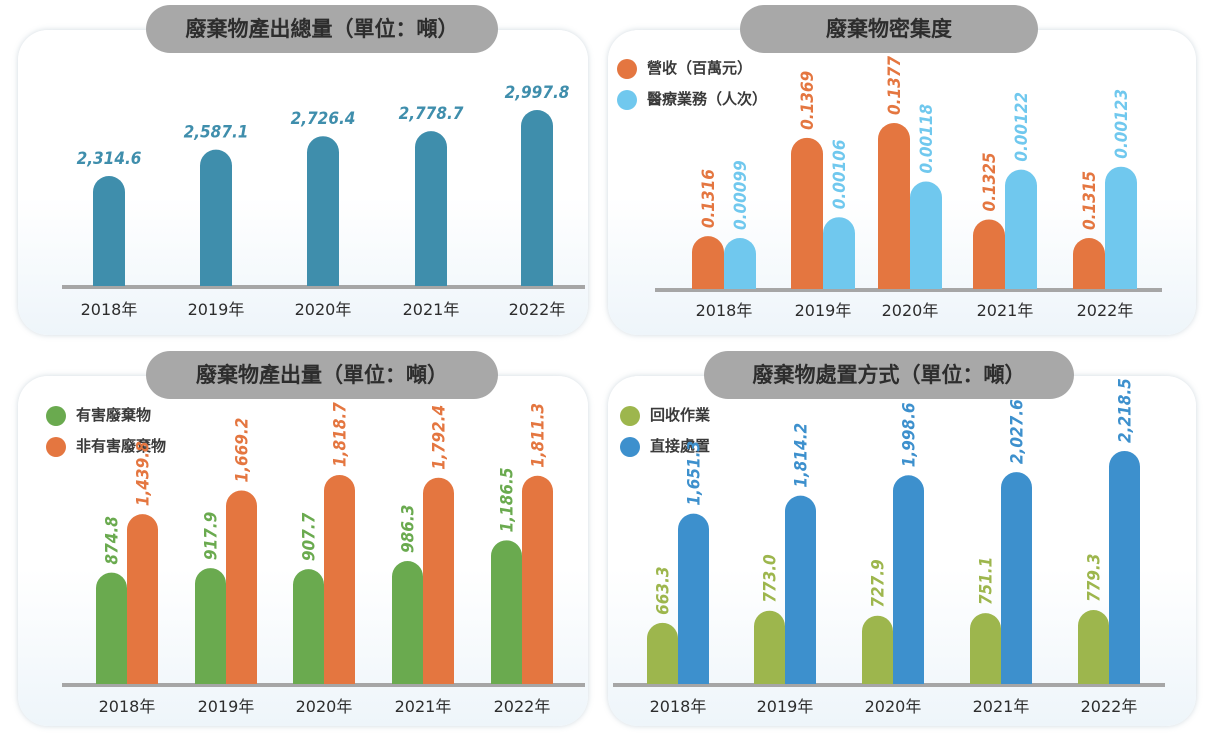  What do you see at coordinates (741, 195) in the screenshot?
I see `data-label: 0.00099` at bounding box center [741, 195].